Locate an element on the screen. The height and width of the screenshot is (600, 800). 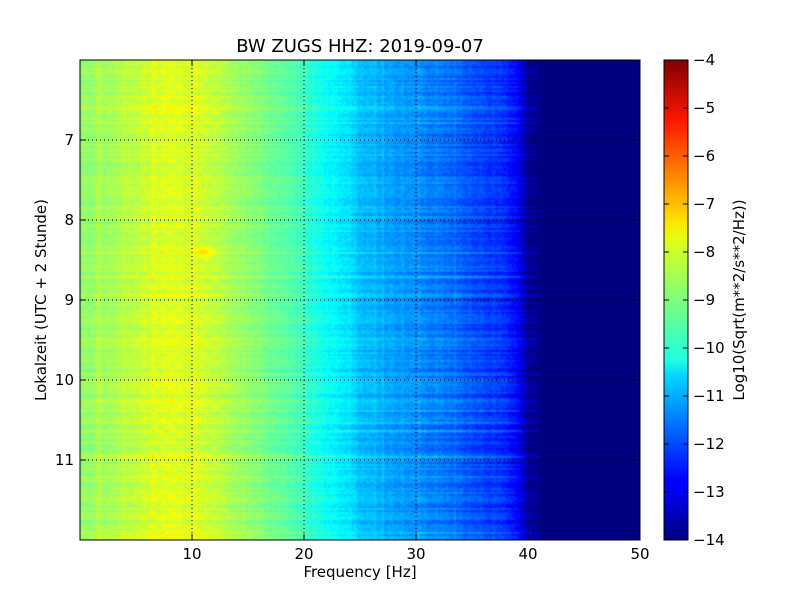
colorbar-tick-label: −7 is located at coordinates (704, 204).